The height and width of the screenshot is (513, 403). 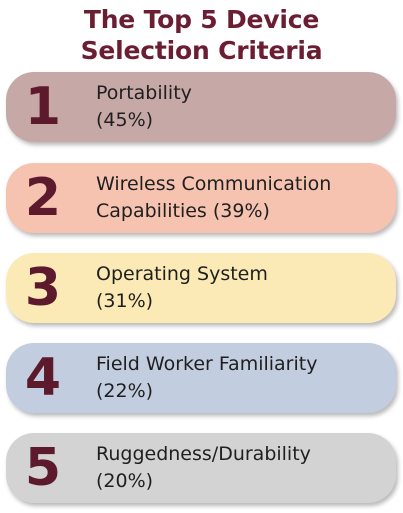 I want to click on criteria-item-5: 5 Ruggedness/Durability (20%), so click(x=201, y=468).